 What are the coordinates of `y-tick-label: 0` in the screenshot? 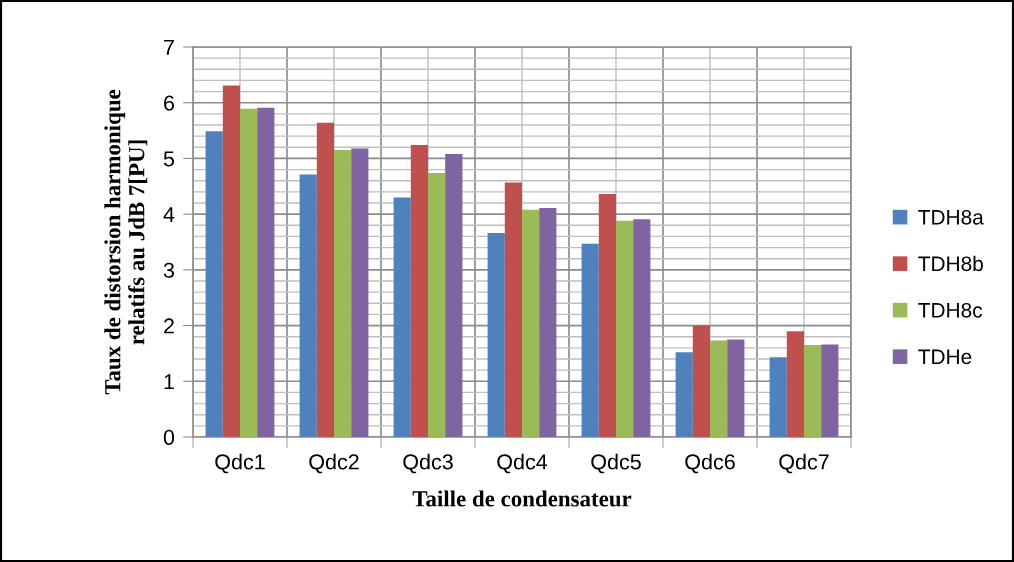 It's located at (169, 437).